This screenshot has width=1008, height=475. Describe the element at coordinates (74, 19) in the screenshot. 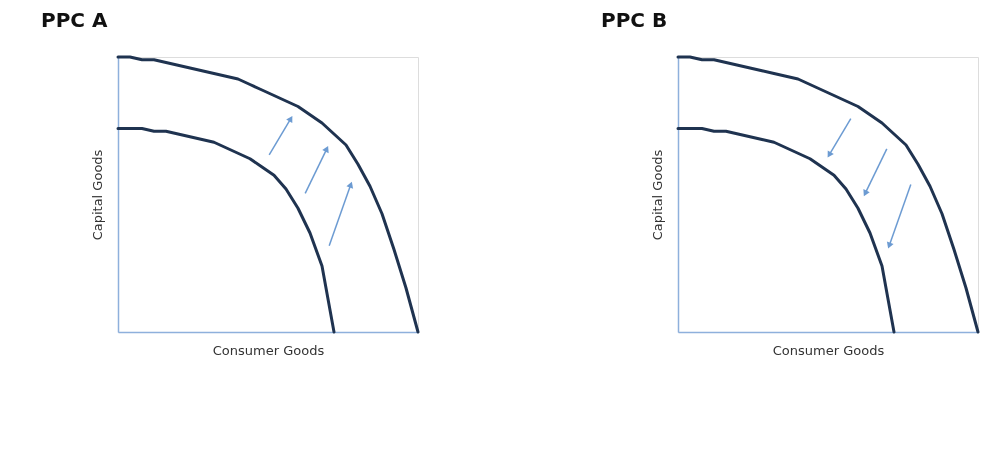

I see `chart-title: PPC A` at that location.